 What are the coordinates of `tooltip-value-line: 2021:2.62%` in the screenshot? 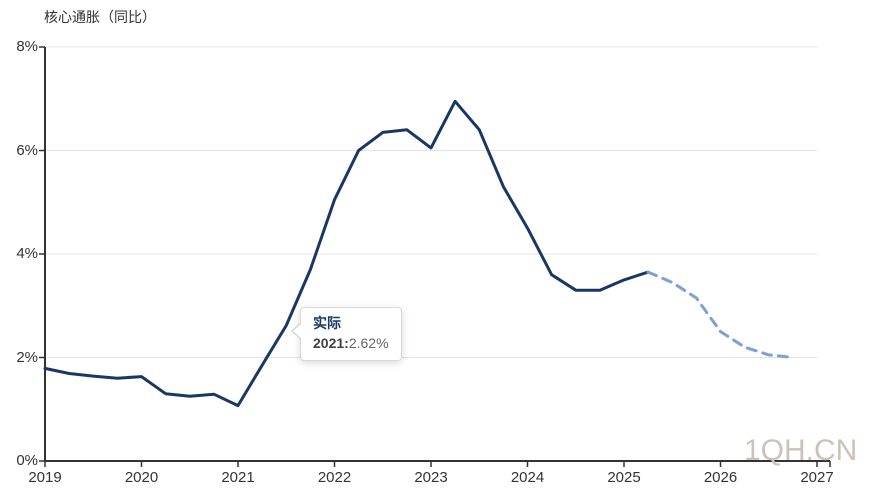 It's located at (351, 343).